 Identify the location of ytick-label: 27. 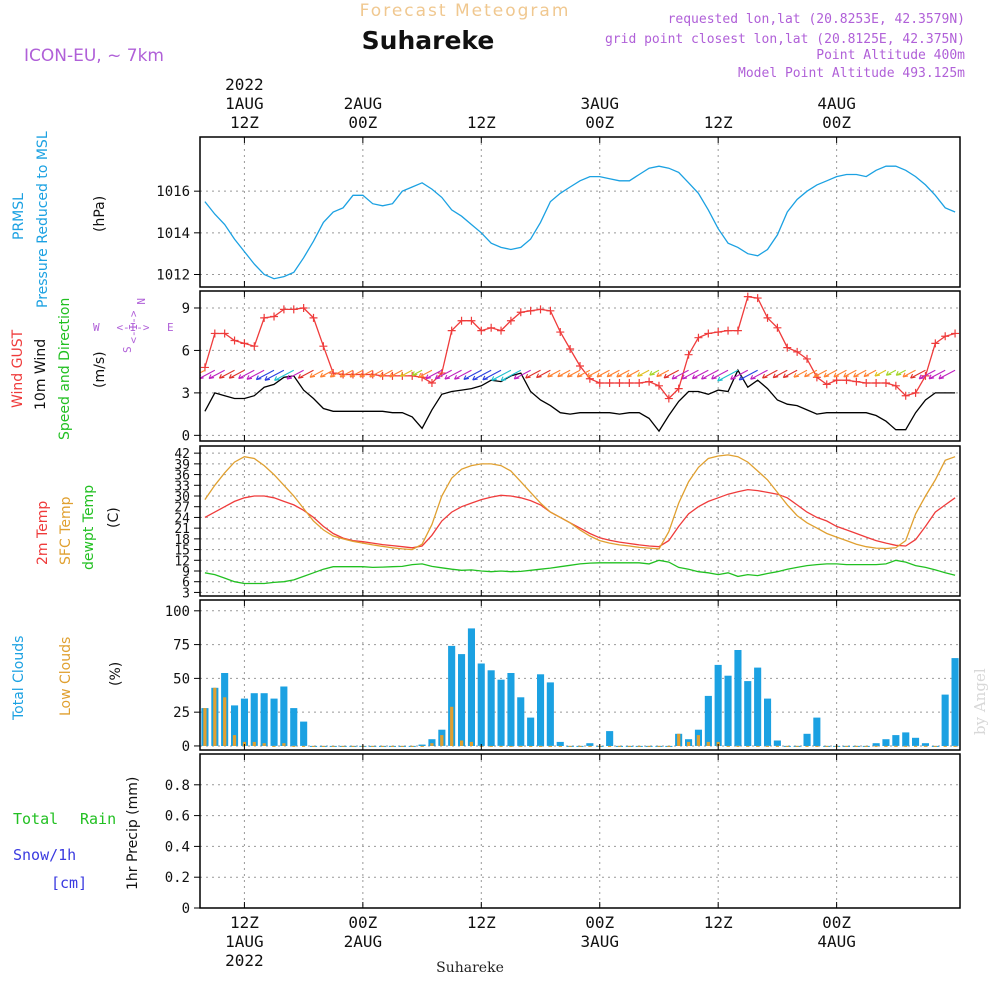
(182, 508).